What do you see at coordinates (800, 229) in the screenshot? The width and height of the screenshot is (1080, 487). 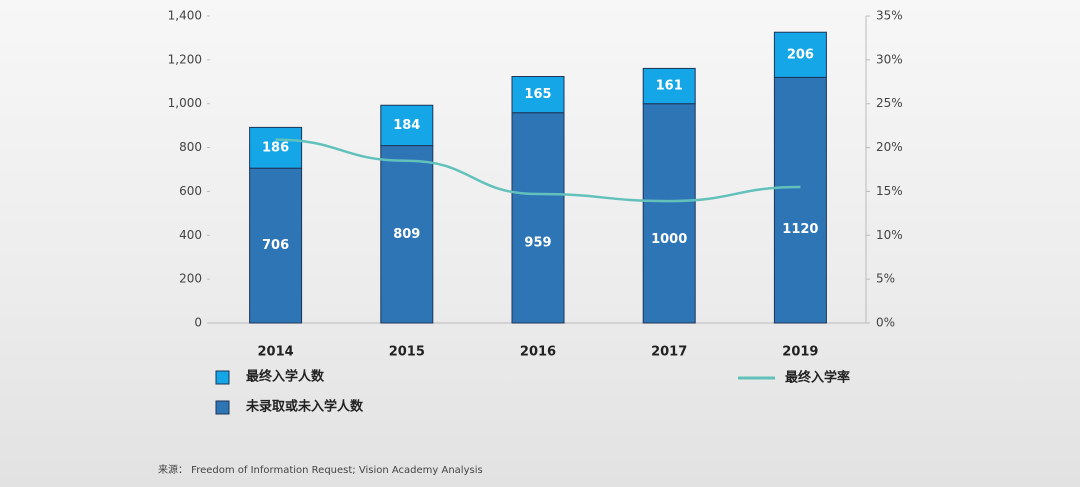 I see `data-label: 1120` at bounding box center [800, 229].